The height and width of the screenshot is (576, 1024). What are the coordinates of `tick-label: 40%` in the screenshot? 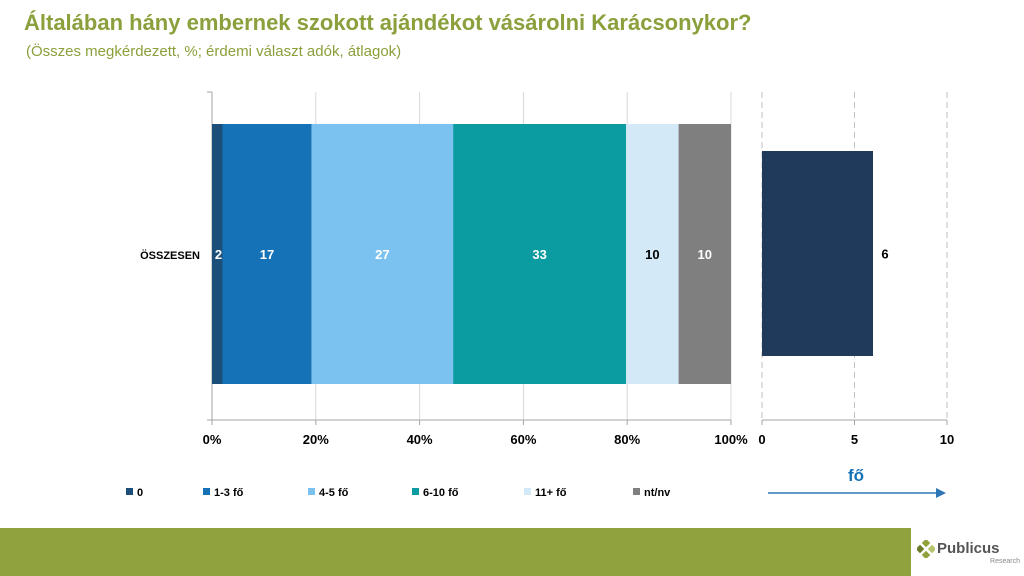 It's located at (420, 439).